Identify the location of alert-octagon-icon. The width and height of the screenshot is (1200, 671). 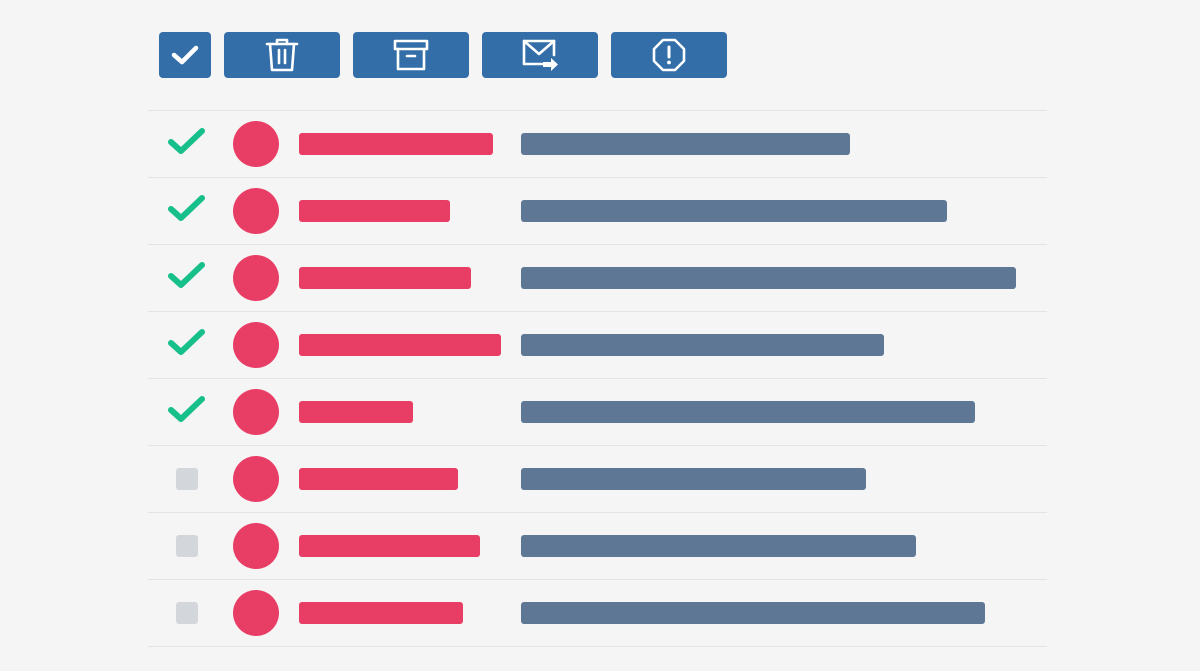
(669, 55).